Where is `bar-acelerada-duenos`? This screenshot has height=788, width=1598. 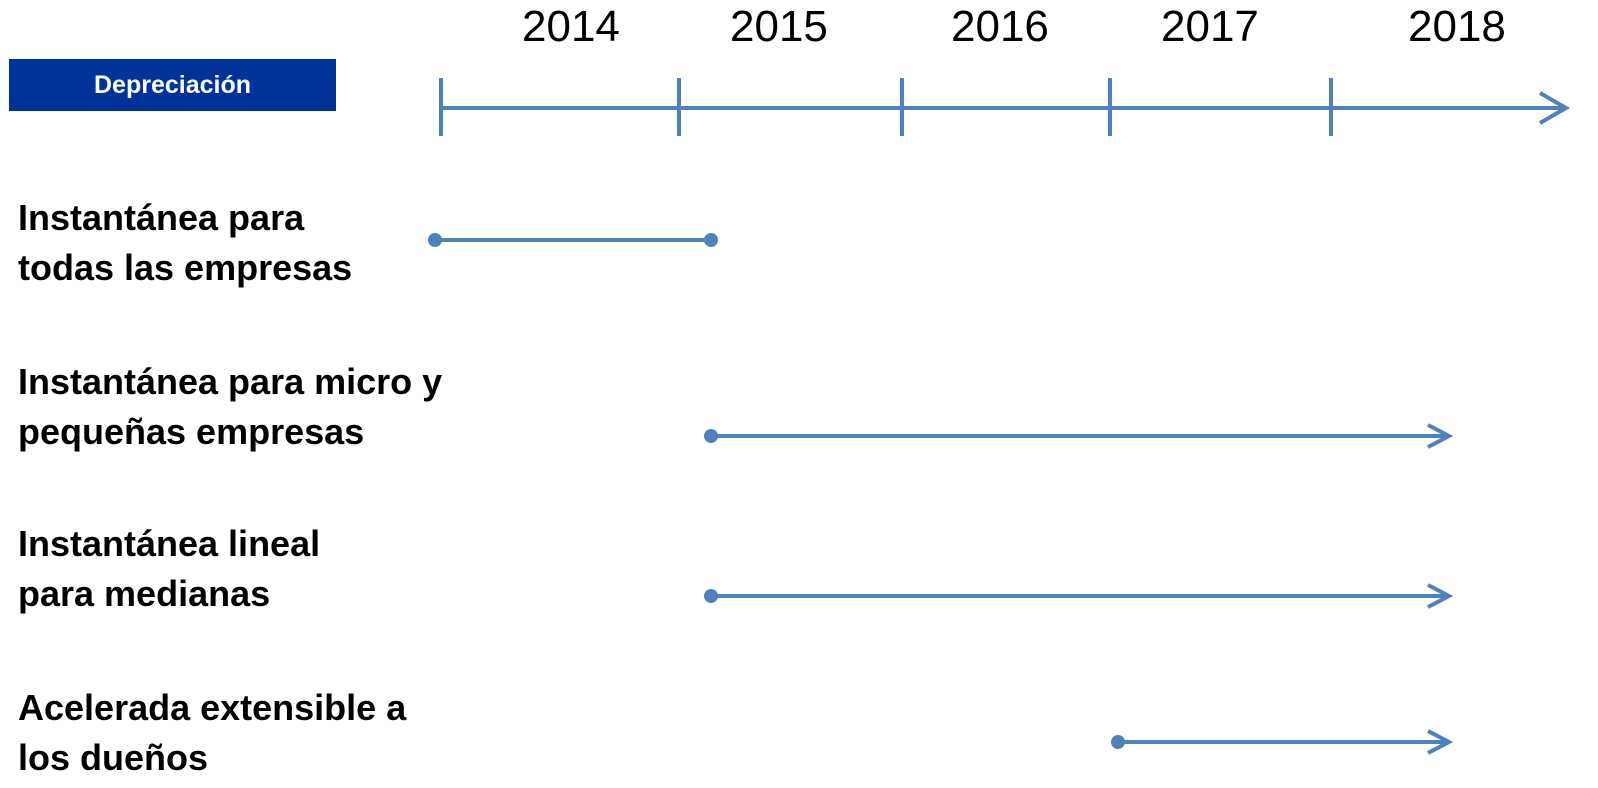 bar-acelerada-duenos is located at coordinates (1282, 742).